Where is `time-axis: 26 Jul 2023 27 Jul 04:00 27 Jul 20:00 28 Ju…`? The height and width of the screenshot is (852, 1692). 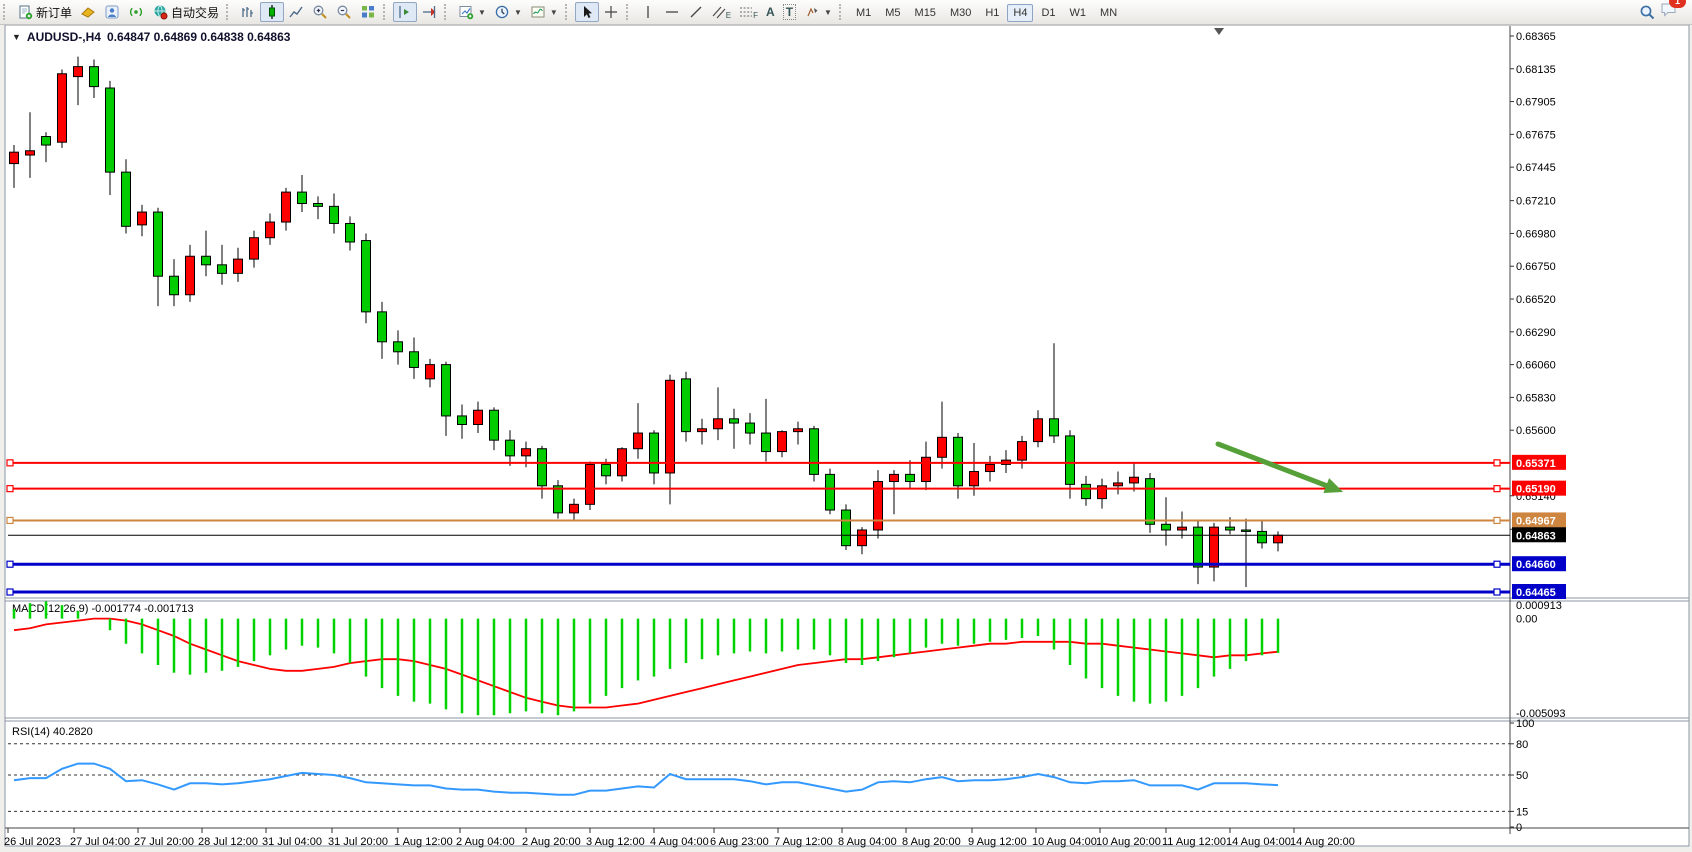 time-axis: 26 Jul 2023 27 Jul 04:00 27 Jul 20:00 28 Ju… is located at coordinates (679, 838).